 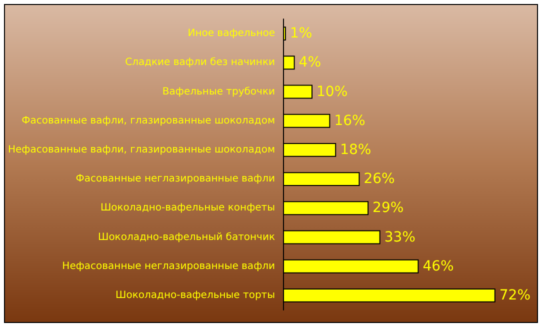 What do you see at coordinates (149, 120) in the screenshot?
I see `y-tick-label: Фасованные вафли, глазированные шоколадом` at bounding box center [149, 120].